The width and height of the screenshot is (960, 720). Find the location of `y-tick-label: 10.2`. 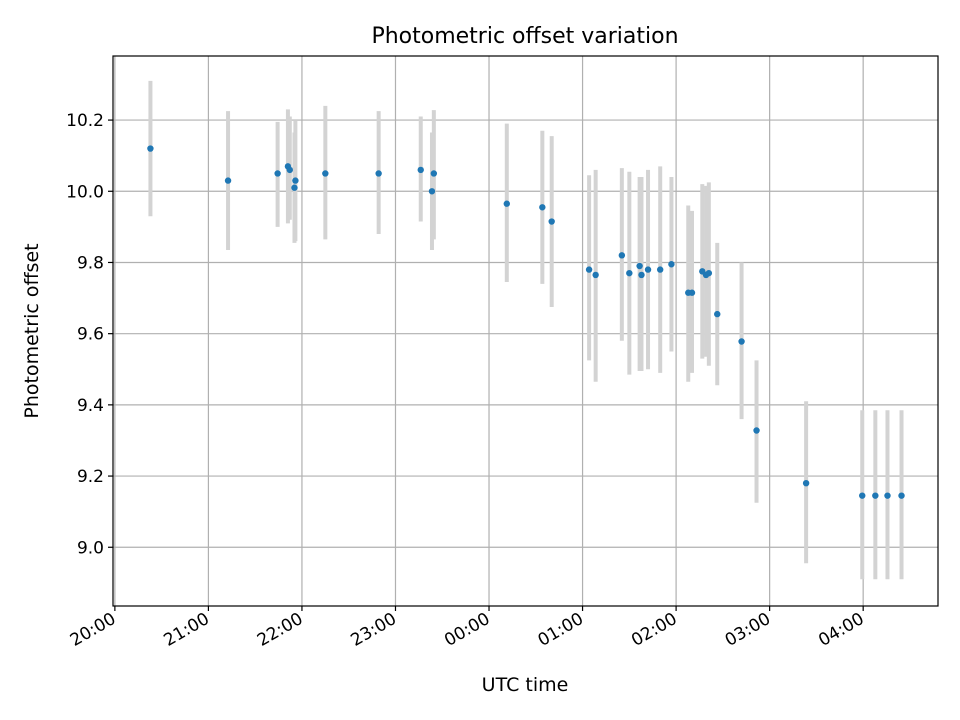

y-tick-label: 10.2 is located at coordinates (85, 121).